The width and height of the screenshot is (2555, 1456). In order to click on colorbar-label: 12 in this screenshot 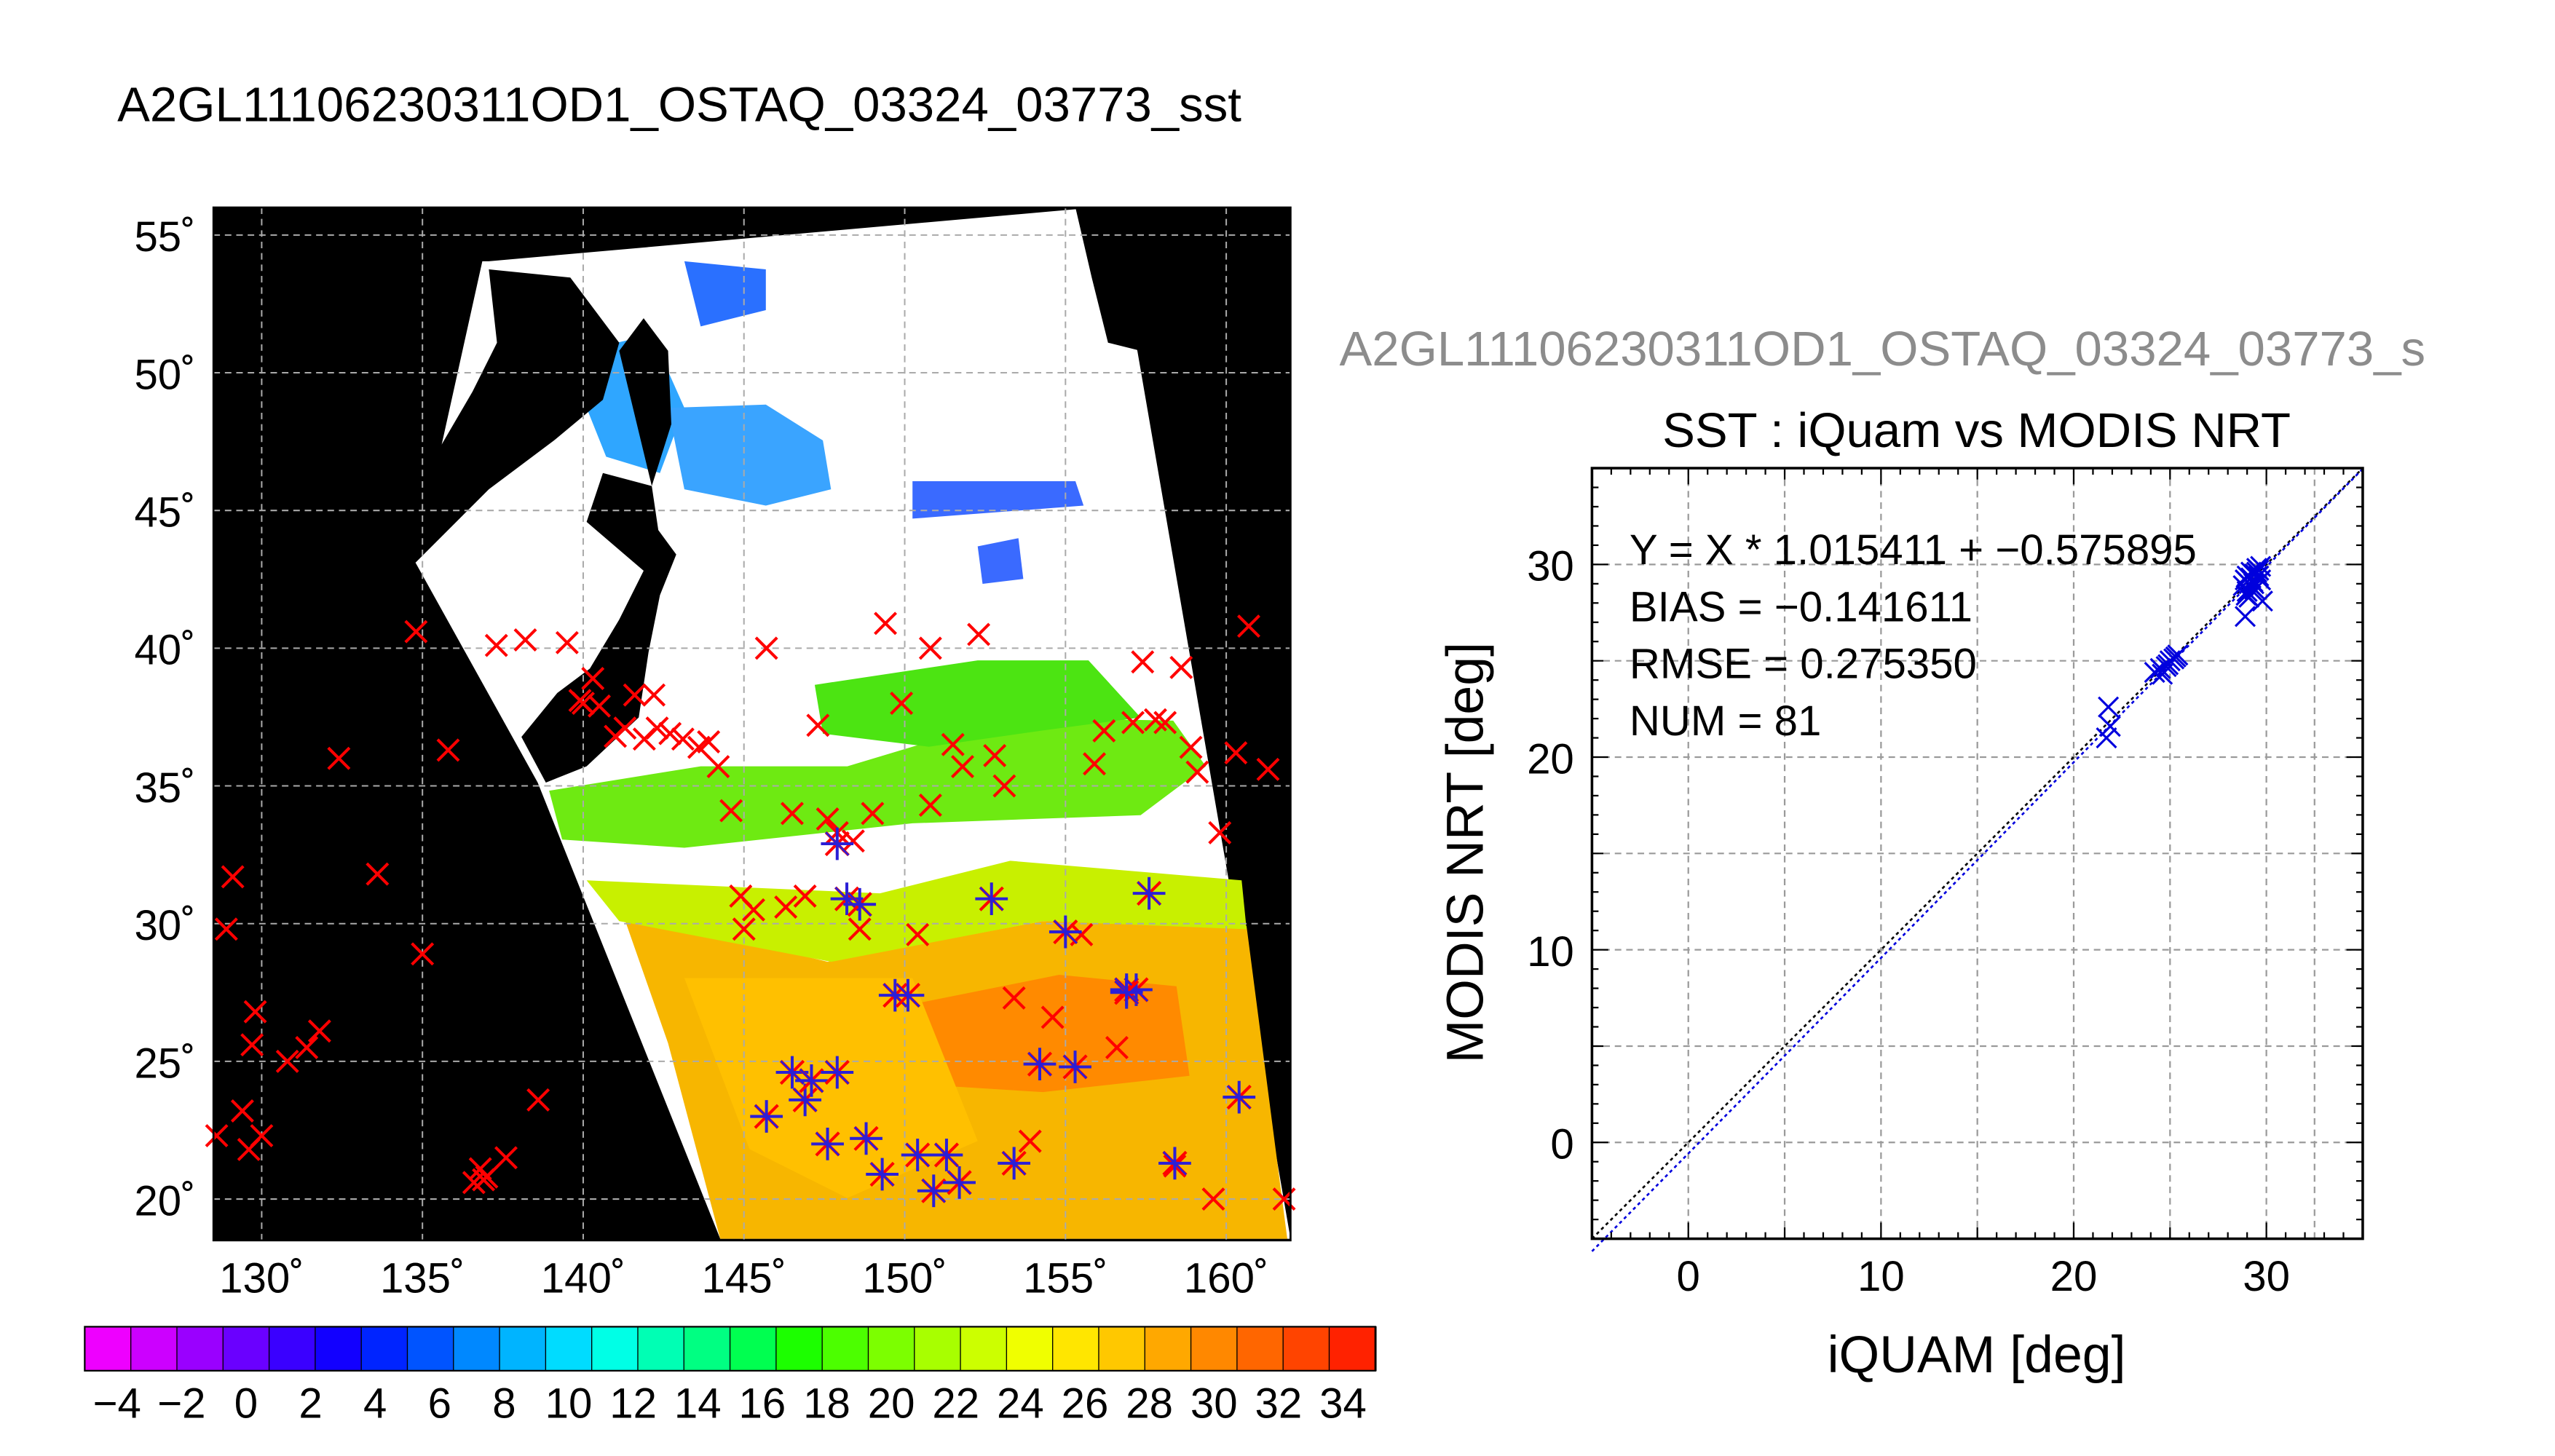, I will do `click(633, 1404)`.